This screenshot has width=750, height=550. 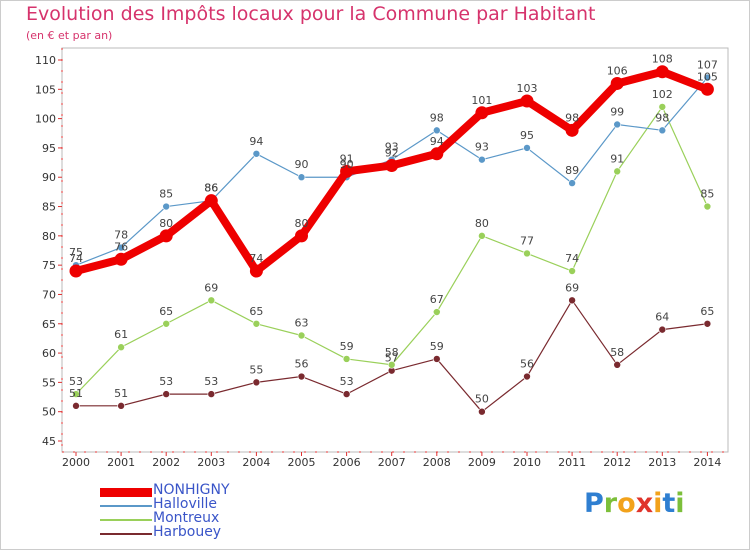 What do you see at coordinates (302, 322) in the screenshot?
I see `data-label-montreux: 63` at bounding box center [302, 322].